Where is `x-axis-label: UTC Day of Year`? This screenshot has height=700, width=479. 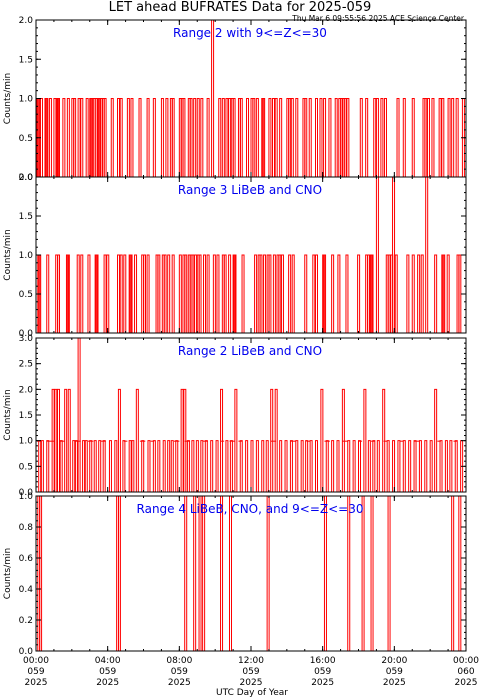 x-axis-label: UTC Day of Year is located at coordinates (252, 693).